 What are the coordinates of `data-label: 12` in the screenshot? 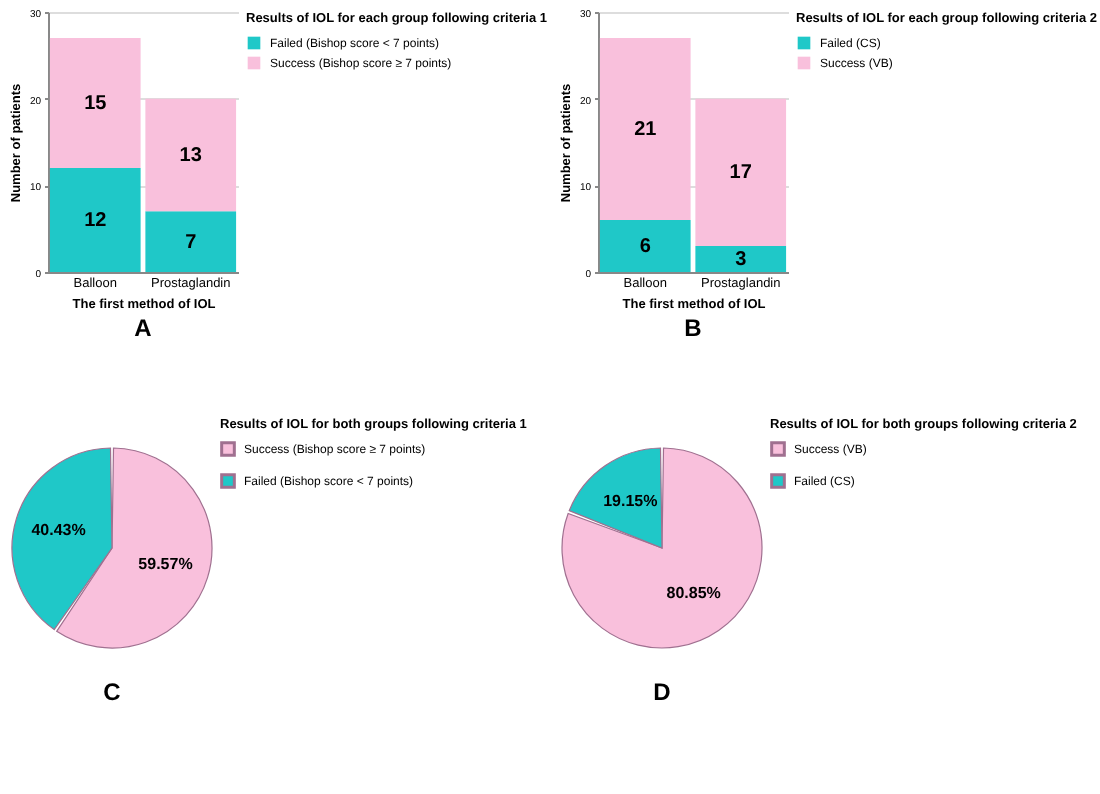 It's located at (96, 221).